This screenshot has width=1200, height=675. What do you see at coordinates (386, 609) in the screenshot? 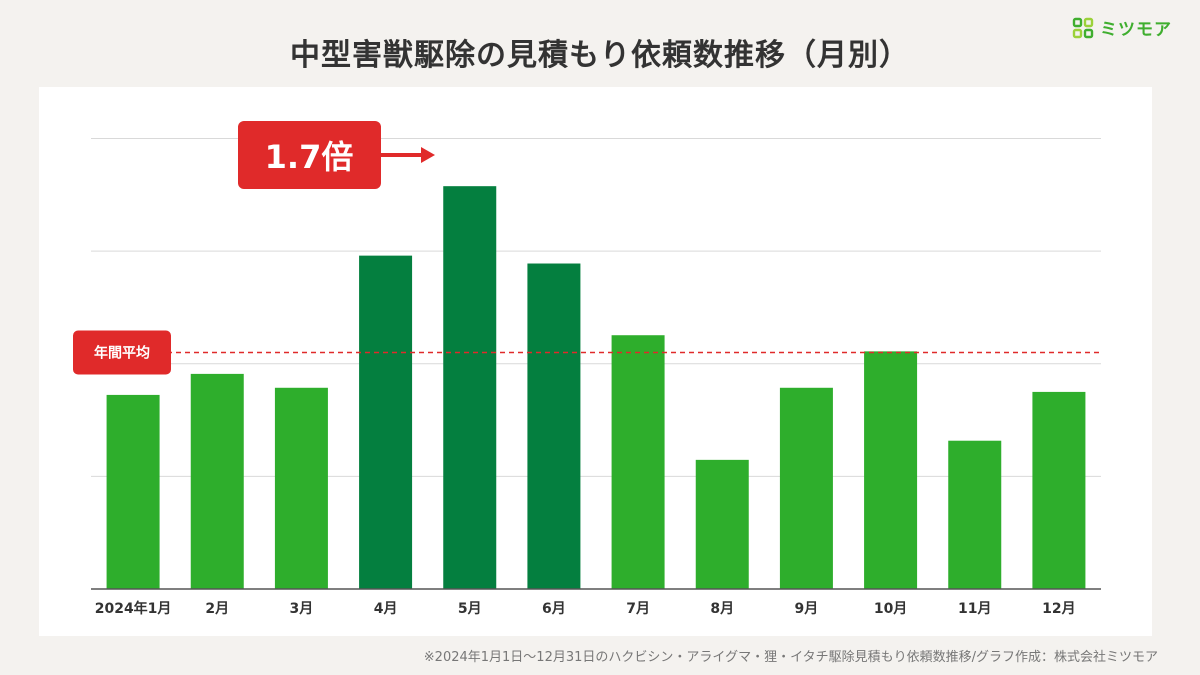
I see `x-tick-label: 4月` at bounding box center [386, 609].